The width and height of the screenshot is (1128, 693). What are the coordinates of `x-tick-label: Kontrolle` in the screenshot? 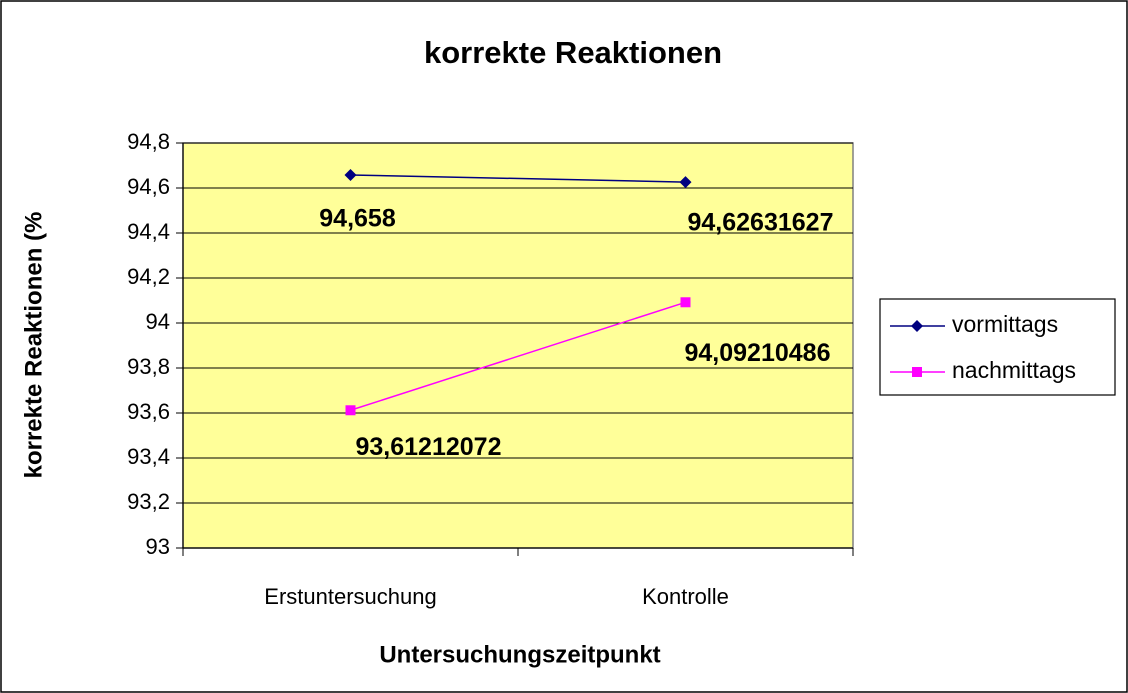 It's located at (685, 596).